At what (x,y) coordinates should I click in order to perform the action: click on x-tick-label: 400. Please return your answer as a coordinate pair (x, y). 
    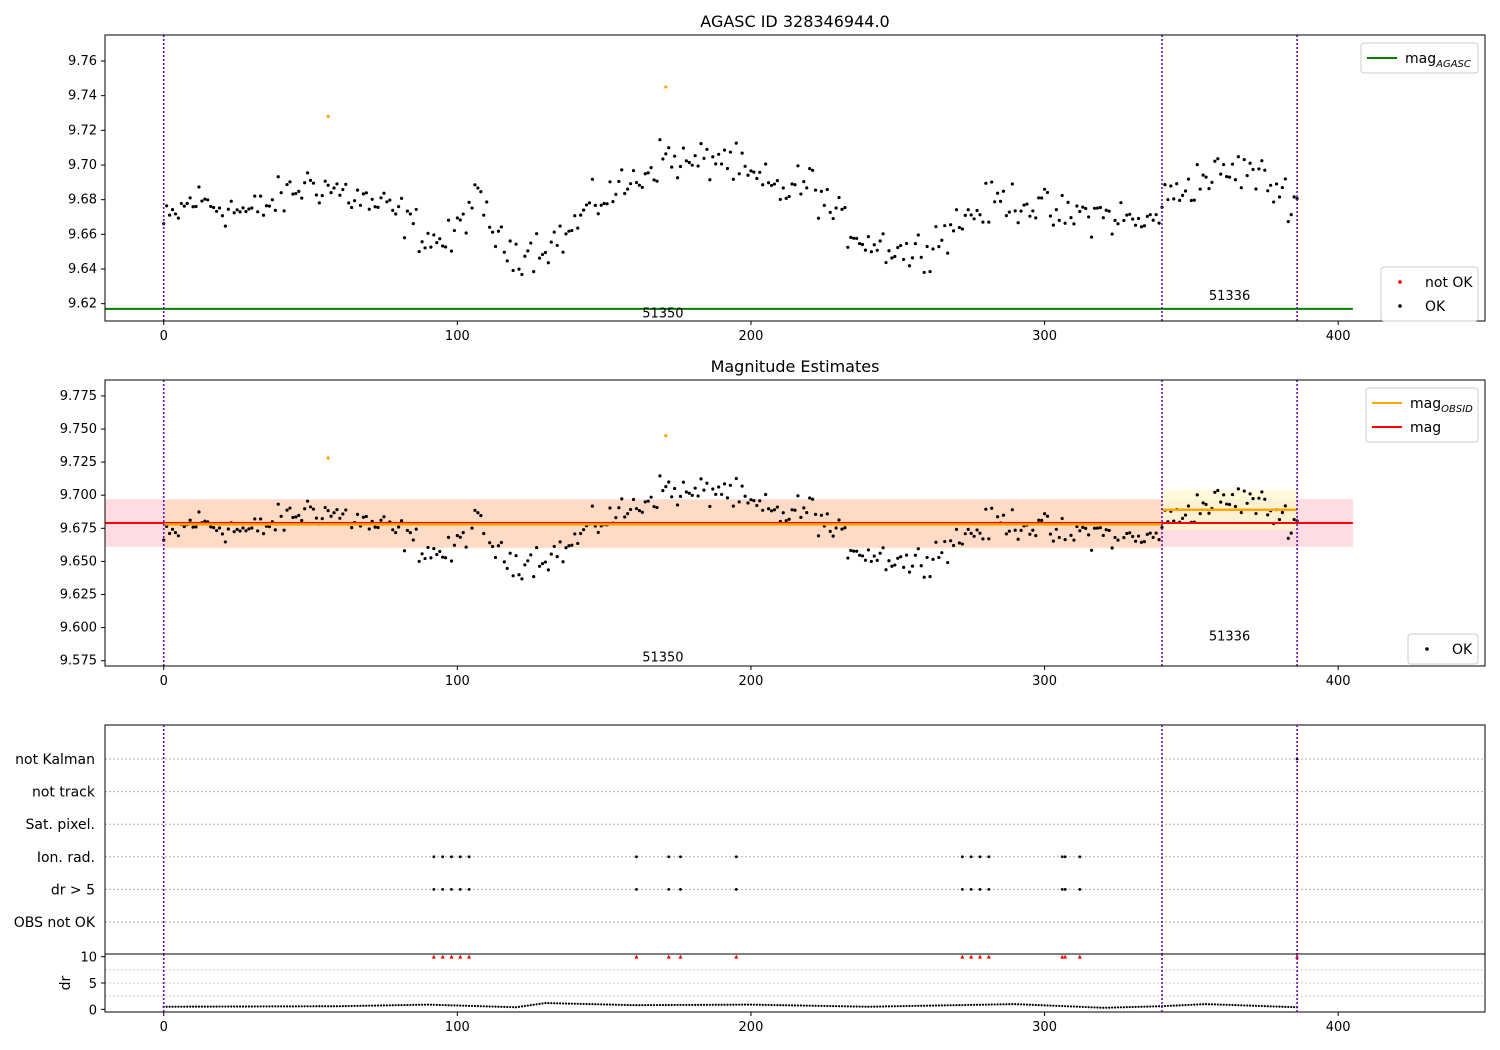
    Looking at the image, I should click on (1338, 1027).